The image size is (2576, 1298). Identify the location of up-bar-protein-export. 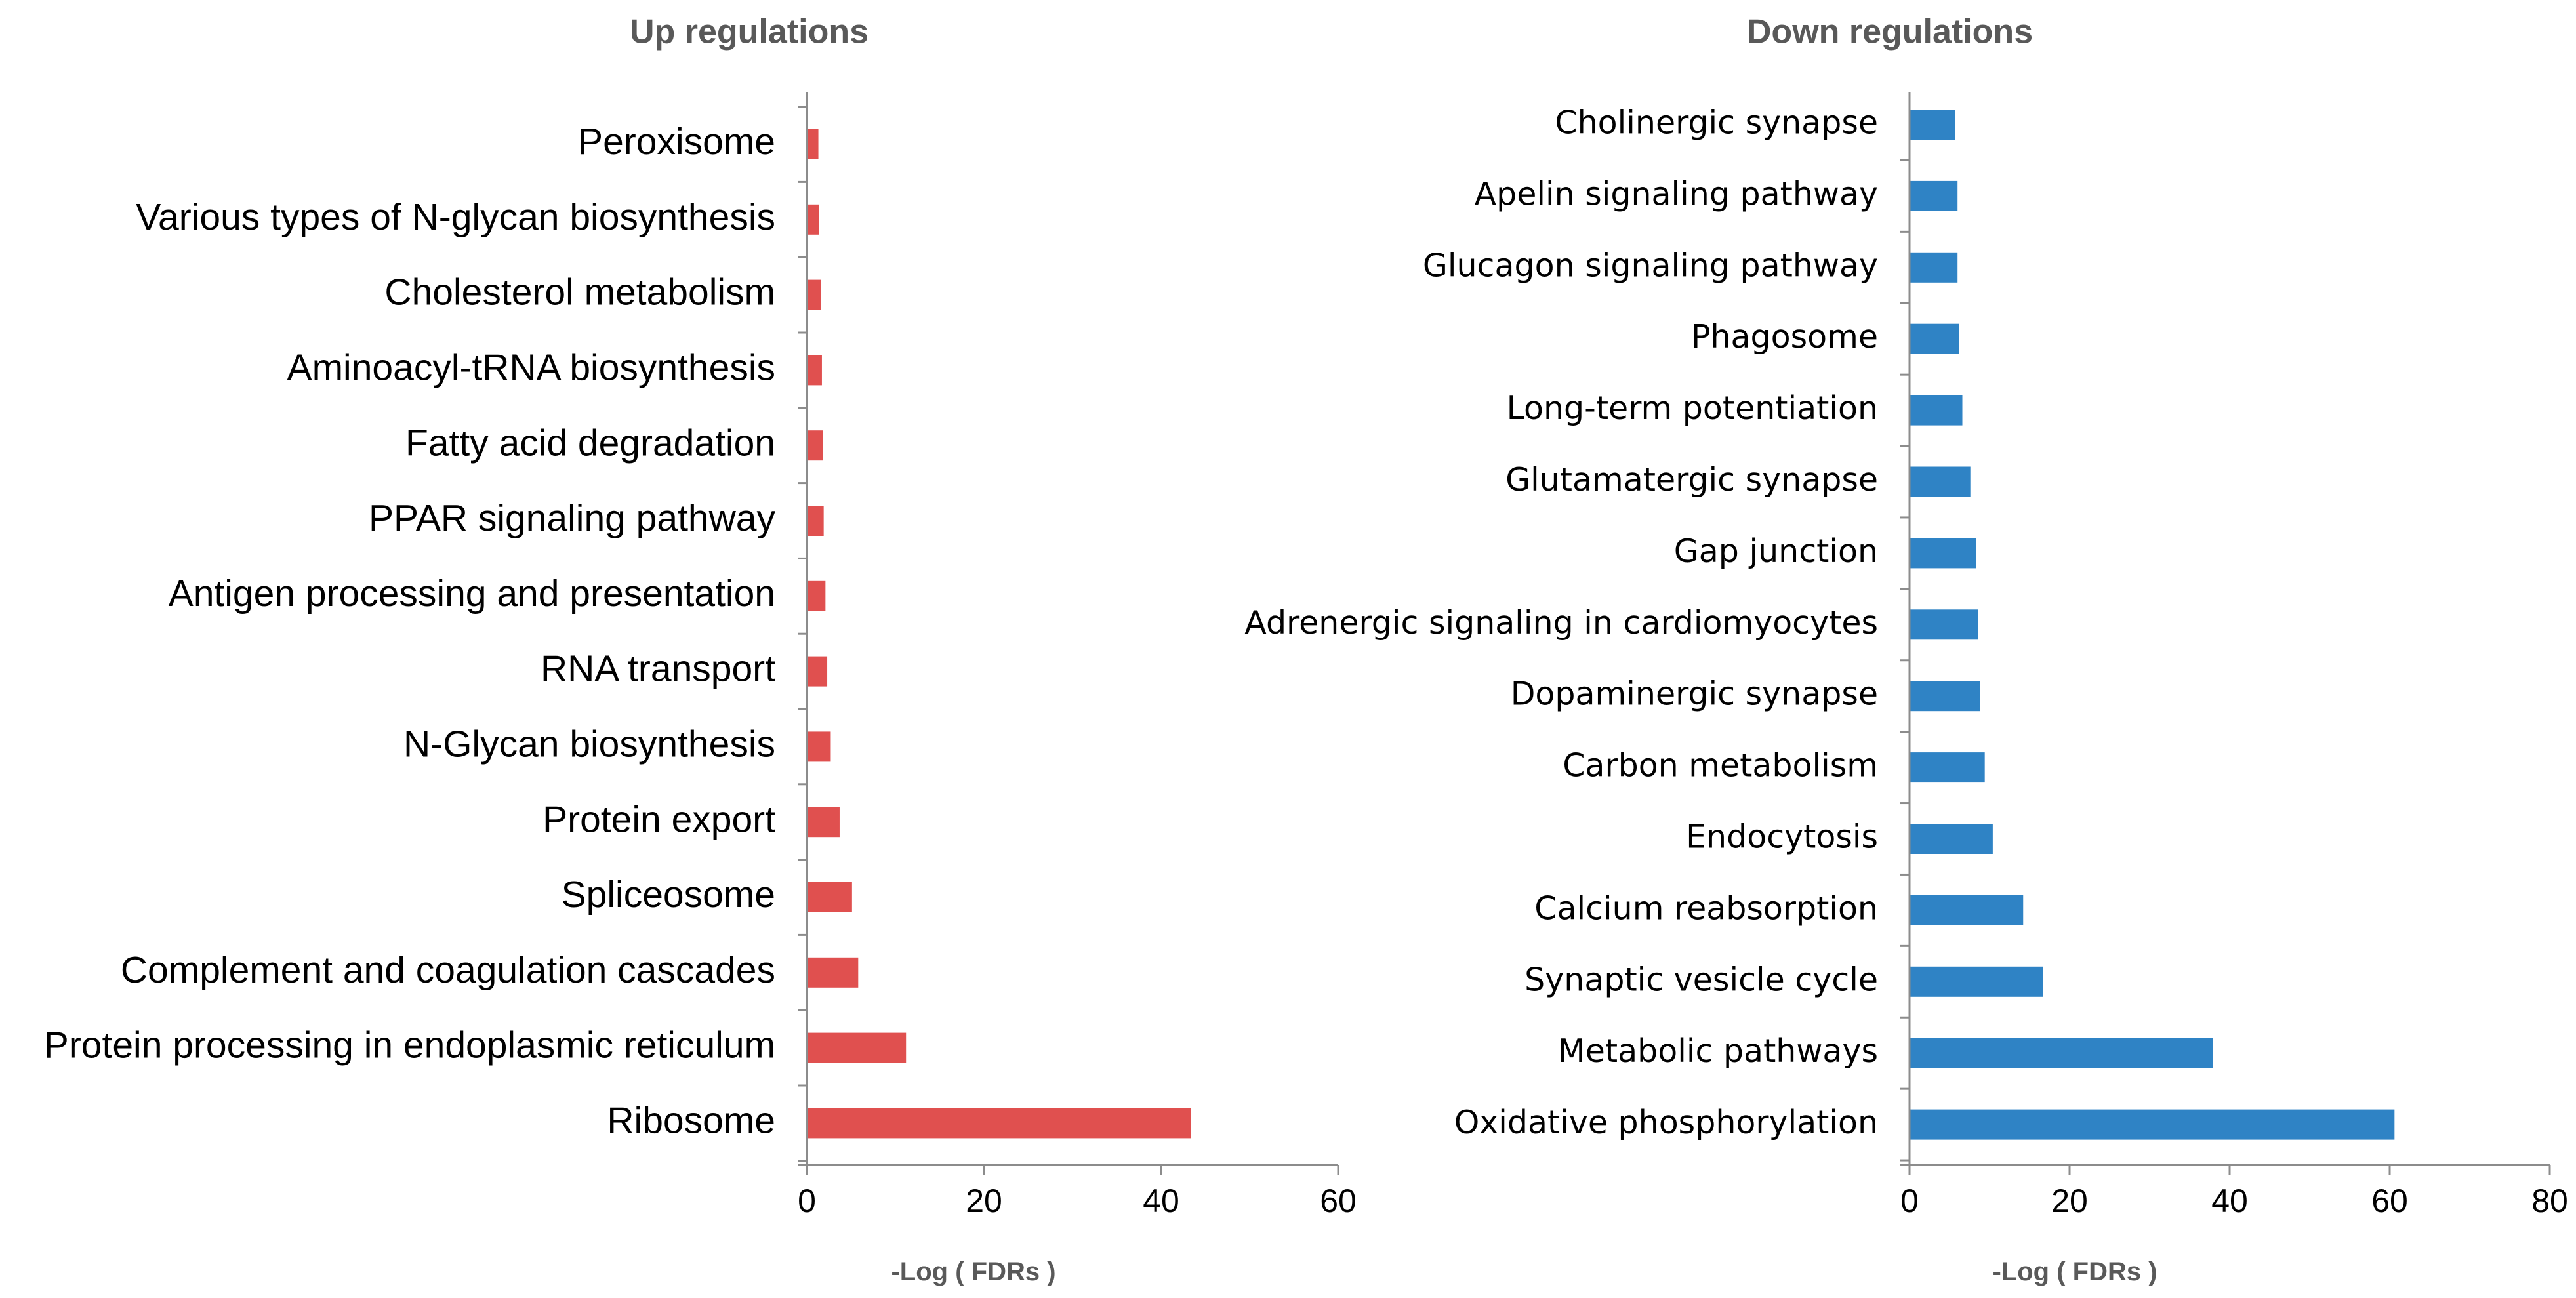
(823, 822).